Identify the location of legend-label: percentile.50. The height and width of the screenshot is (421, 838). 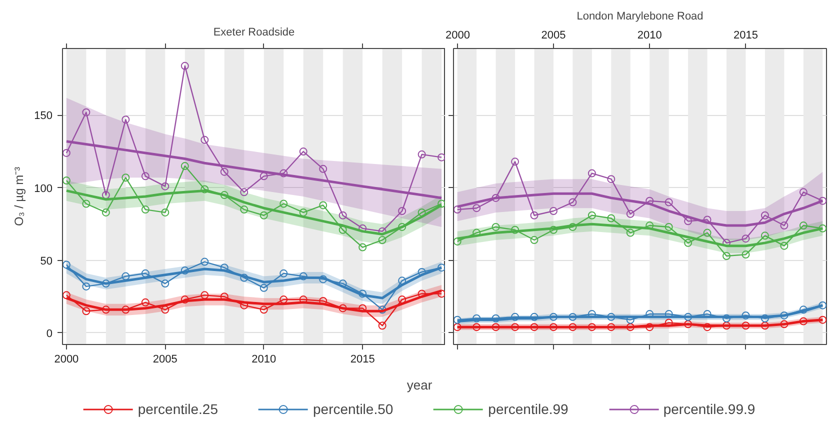
(353, 408).